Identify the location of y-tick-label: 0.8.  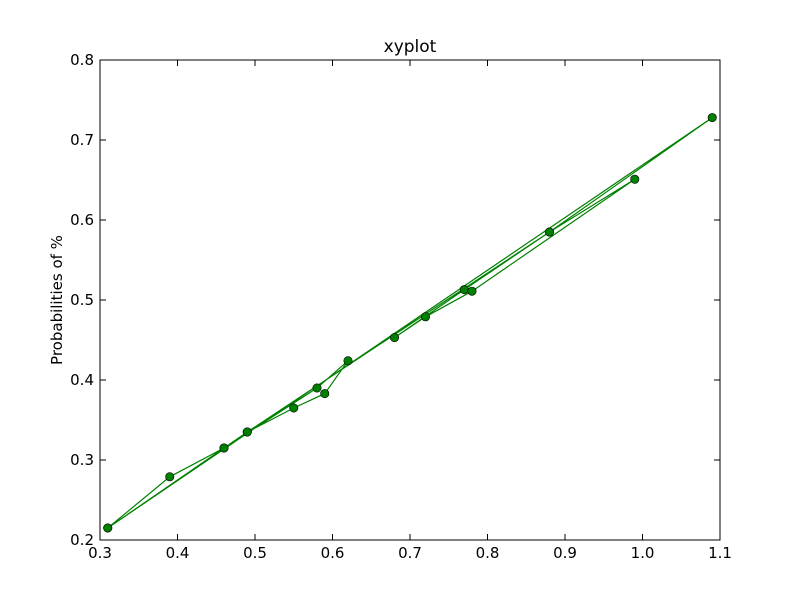
(82, 60).